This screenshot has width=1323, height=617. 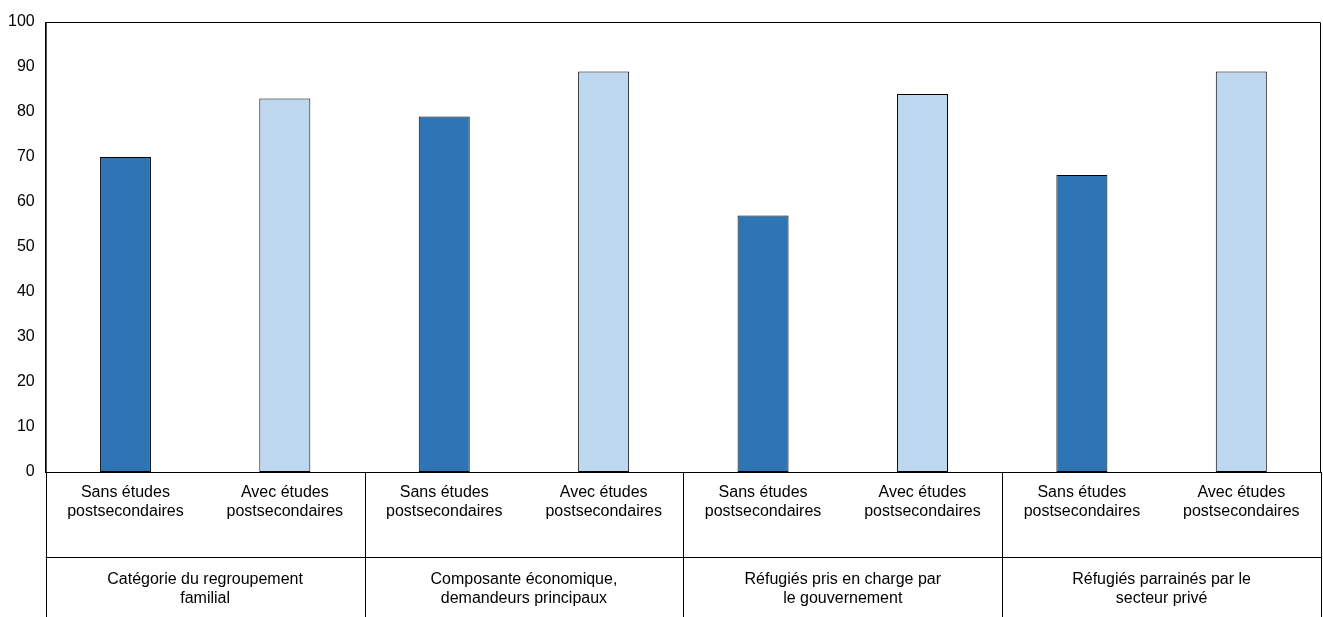 What do you see at coordinates (205, 588) in the screenshot?
I see `text: Catégorie du regroupement familial` at bounding box center [205, 588].